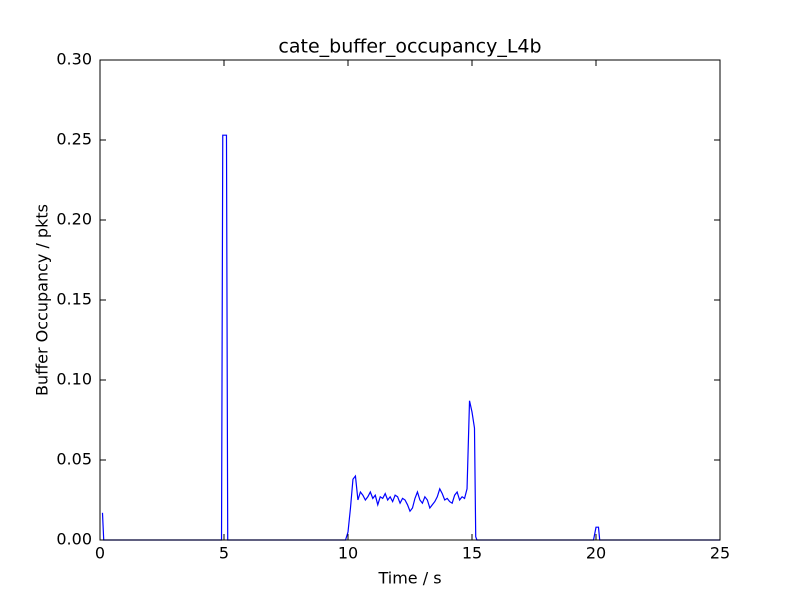  What do you see at coordinates (74, 139) in the screenshot?
I see `y-tick-label: 0.25` at bounding box center [74, 139].